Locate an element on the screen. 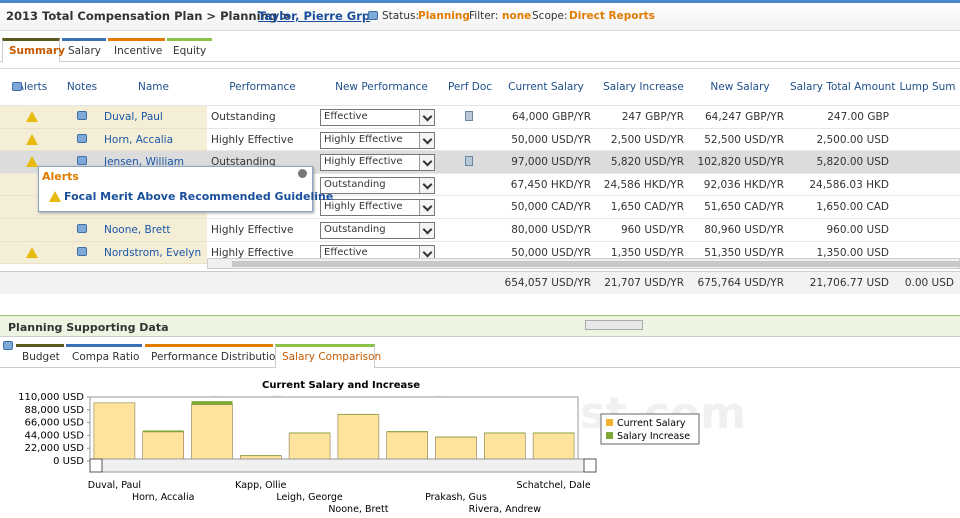 The image size is (960, 518). column-header: Lump Sum is located at coordinates (927, 87).